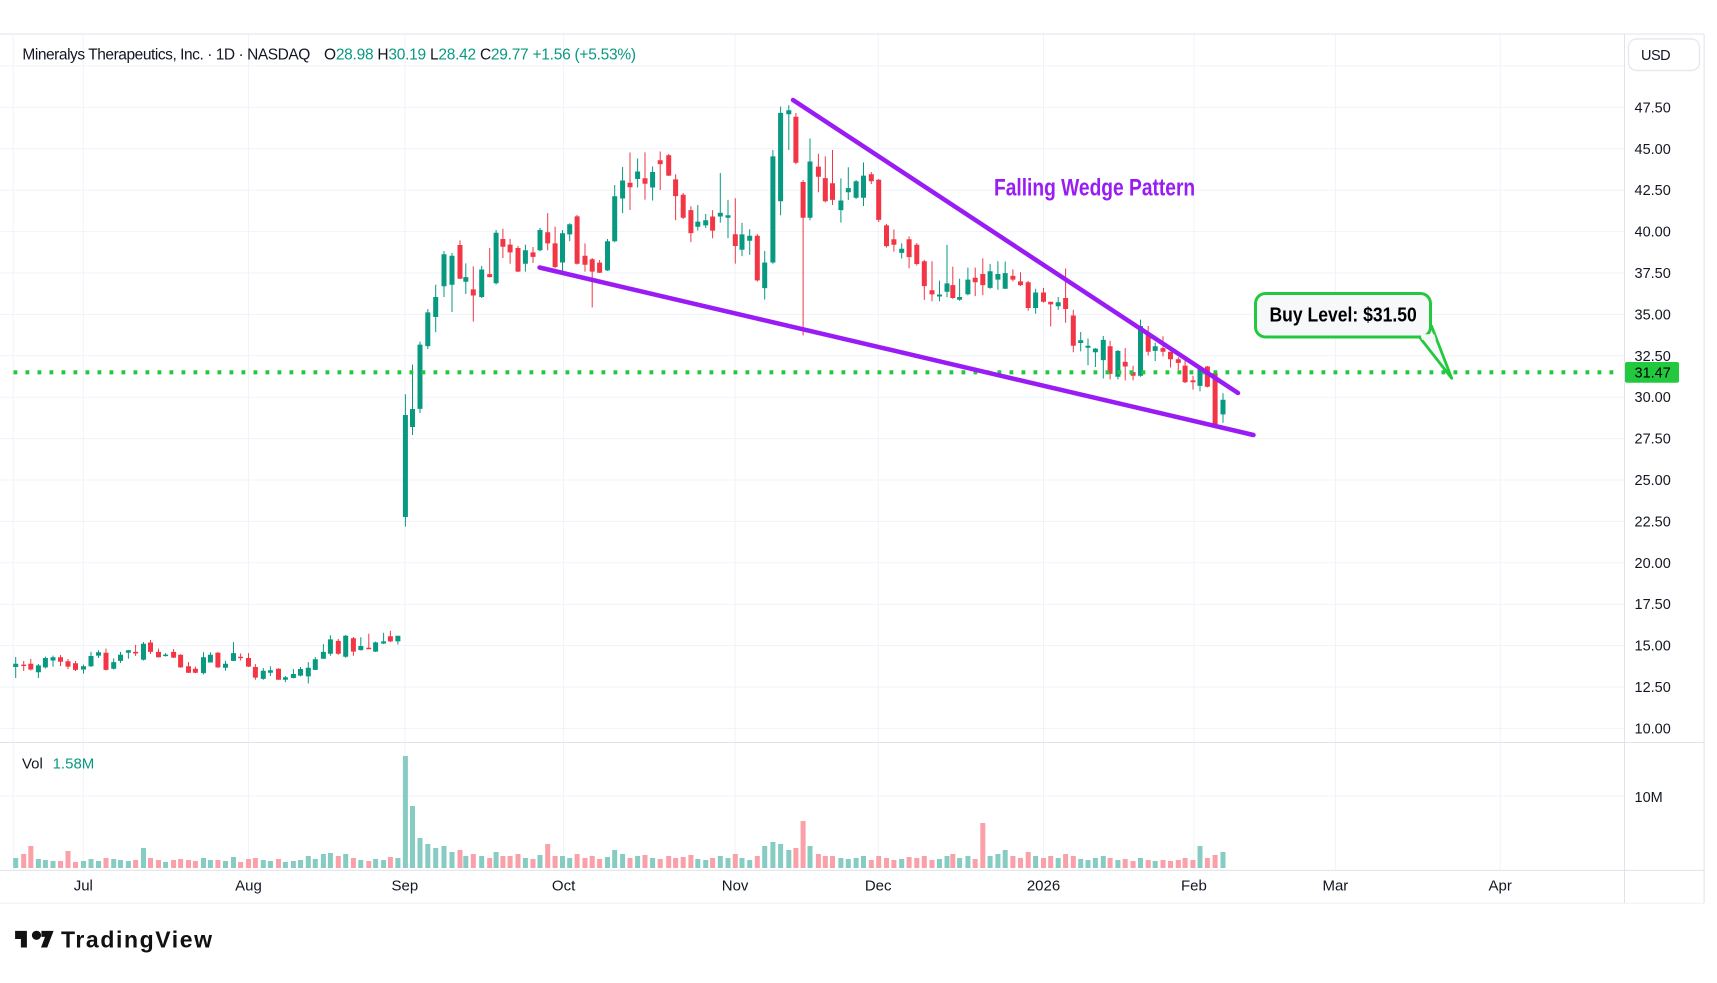 The width and height of the screenshot is (1717, 983). Describe the element at coordinates (1655, 56) in the screenshot. I see `svg-text: USD` at that location.